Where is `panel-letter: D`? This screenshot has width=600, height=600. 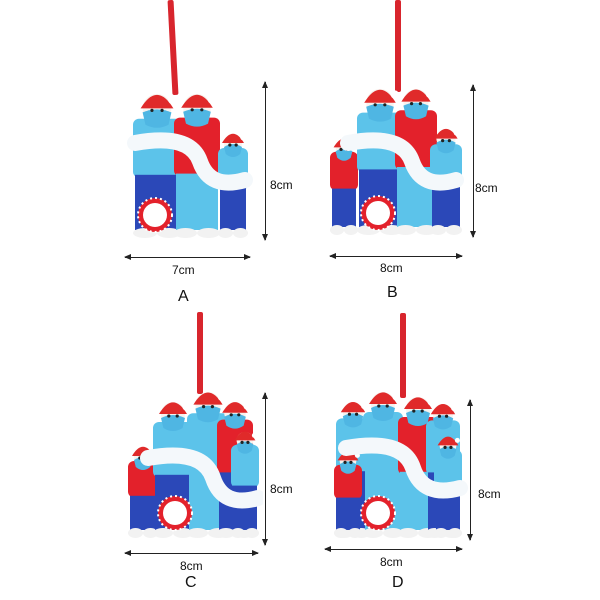 panel-letter: D is located at coordinates (398, 582).